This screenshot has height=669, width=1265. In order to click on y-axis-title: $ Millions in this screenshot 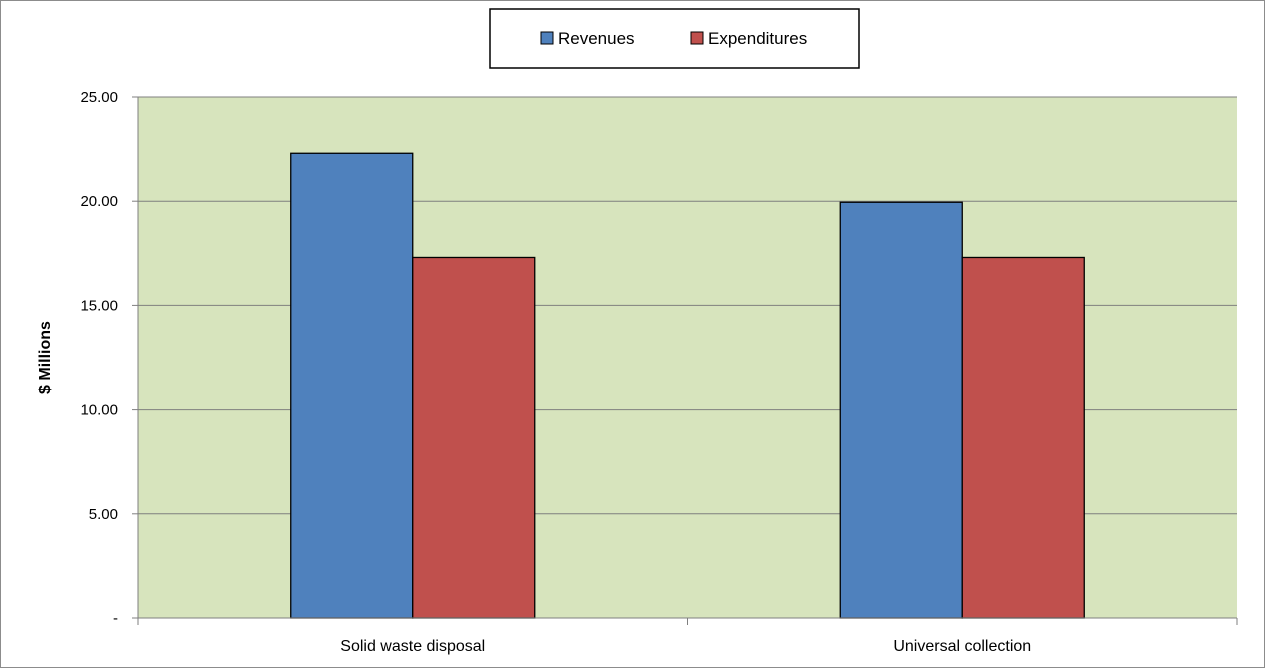, I will do `click(45, 357)`.